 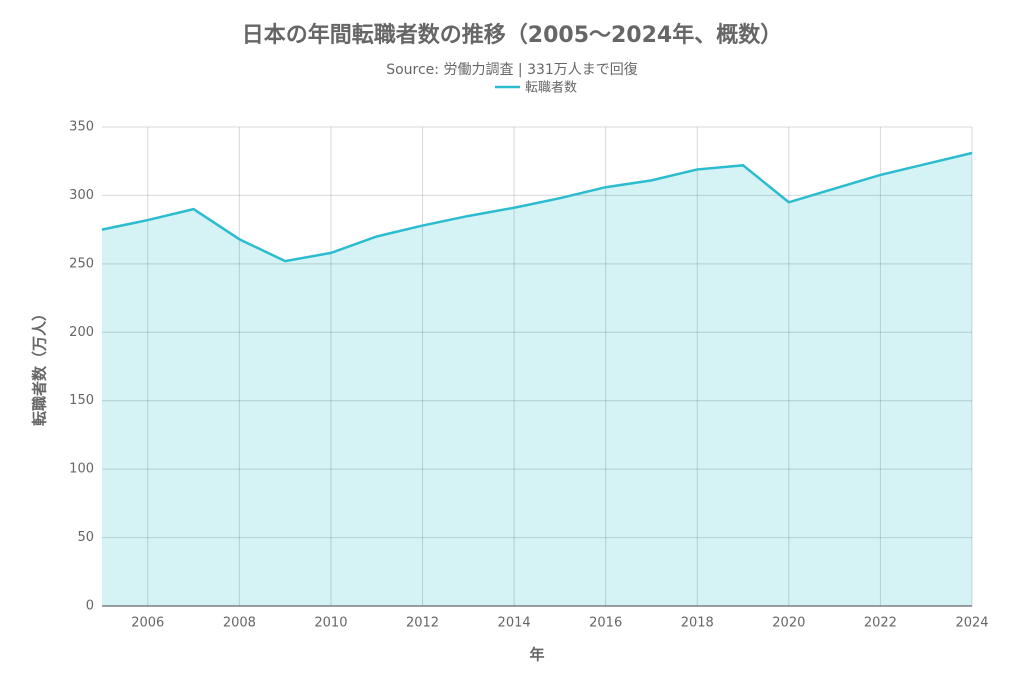 What do you see at coordinates (85, 537) in the screenshot?
I see `y-tick-label: 50` at bounding box center [85, 537].